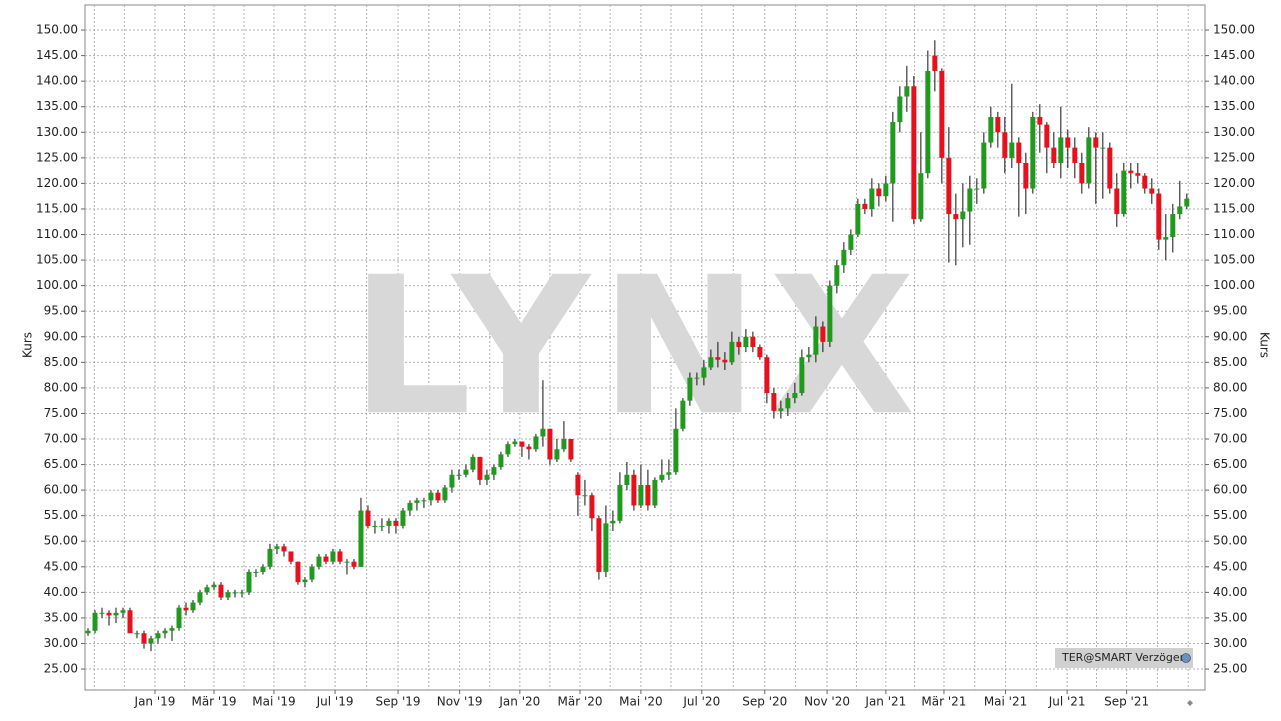 Image resolution: width=1281 pixels, height=721 pixels. What do you see at coordinates (1234, 234) in the screenshot?
I see `y2-tick-label: 110.00` at bounding box center [1234, 234].